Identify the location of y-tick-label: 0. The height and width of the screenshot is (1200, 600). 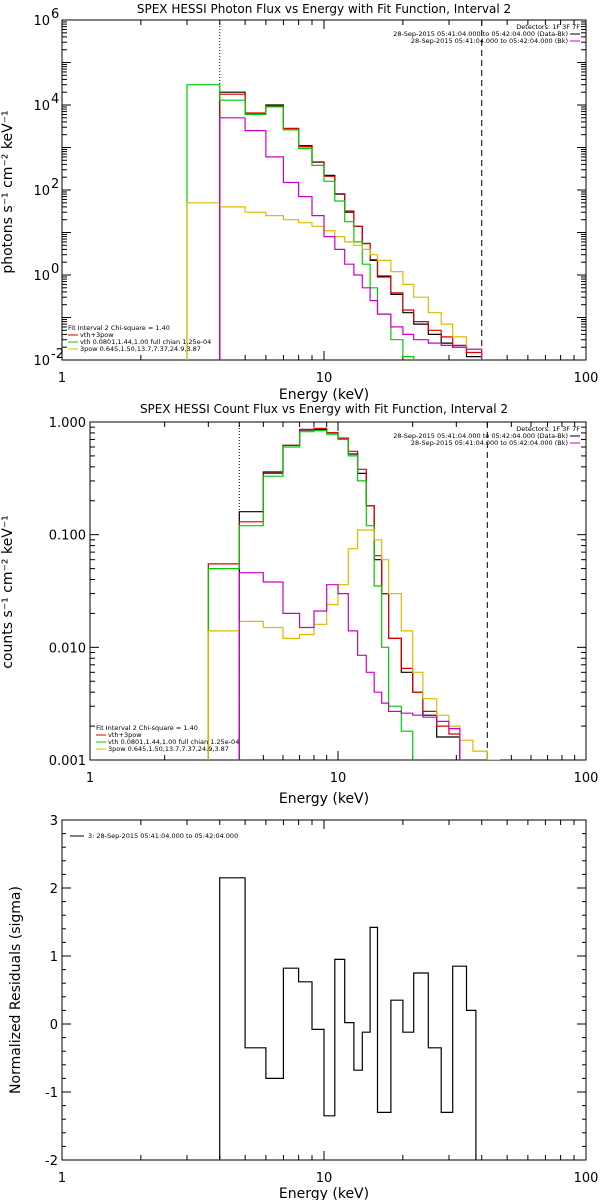
(54, 1025).